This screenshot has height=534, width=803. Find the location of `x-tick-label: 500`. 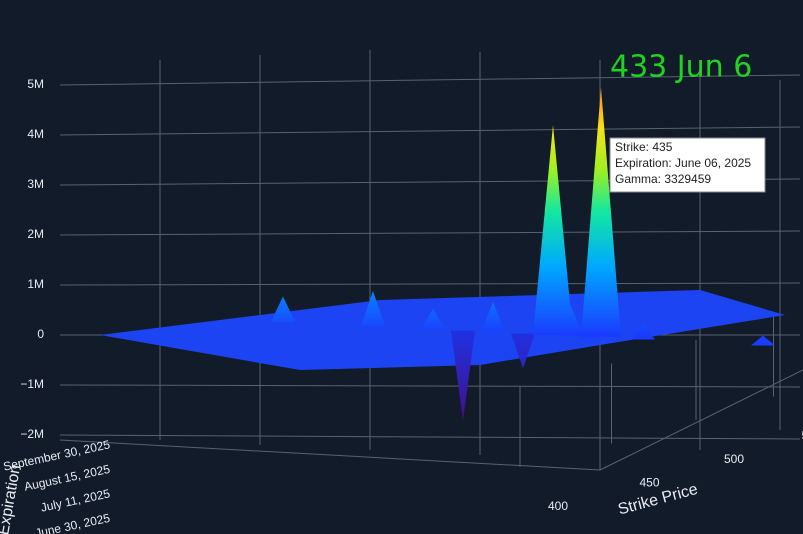

x-tick-label: 500 is located at coordinates (734, 459).